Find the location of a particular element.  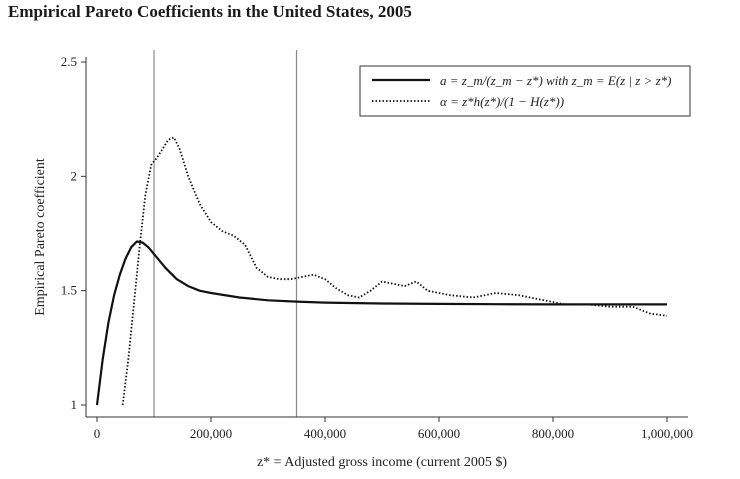

legend-box is located at coordinates (525, 91).